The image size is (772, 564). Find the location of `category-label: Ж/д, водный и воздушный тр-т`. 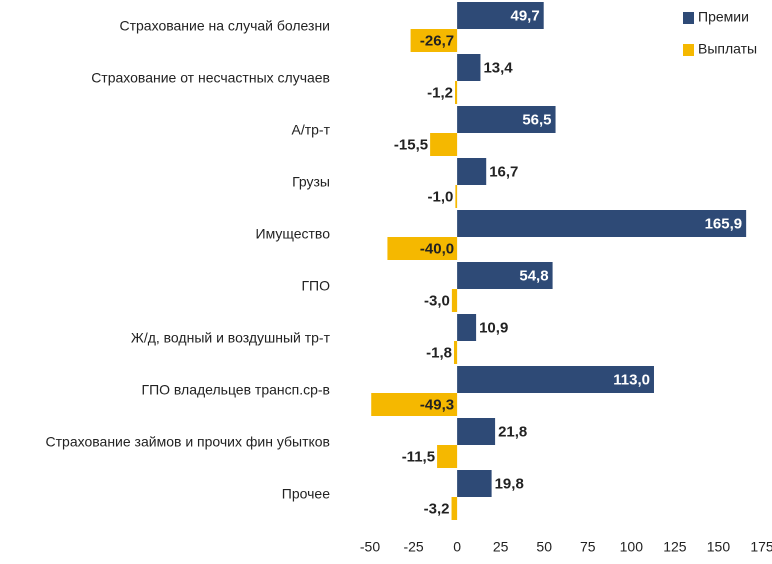

category-label: Ж/д, водный и воздушный тр-т is located at coordinates (231, 338).